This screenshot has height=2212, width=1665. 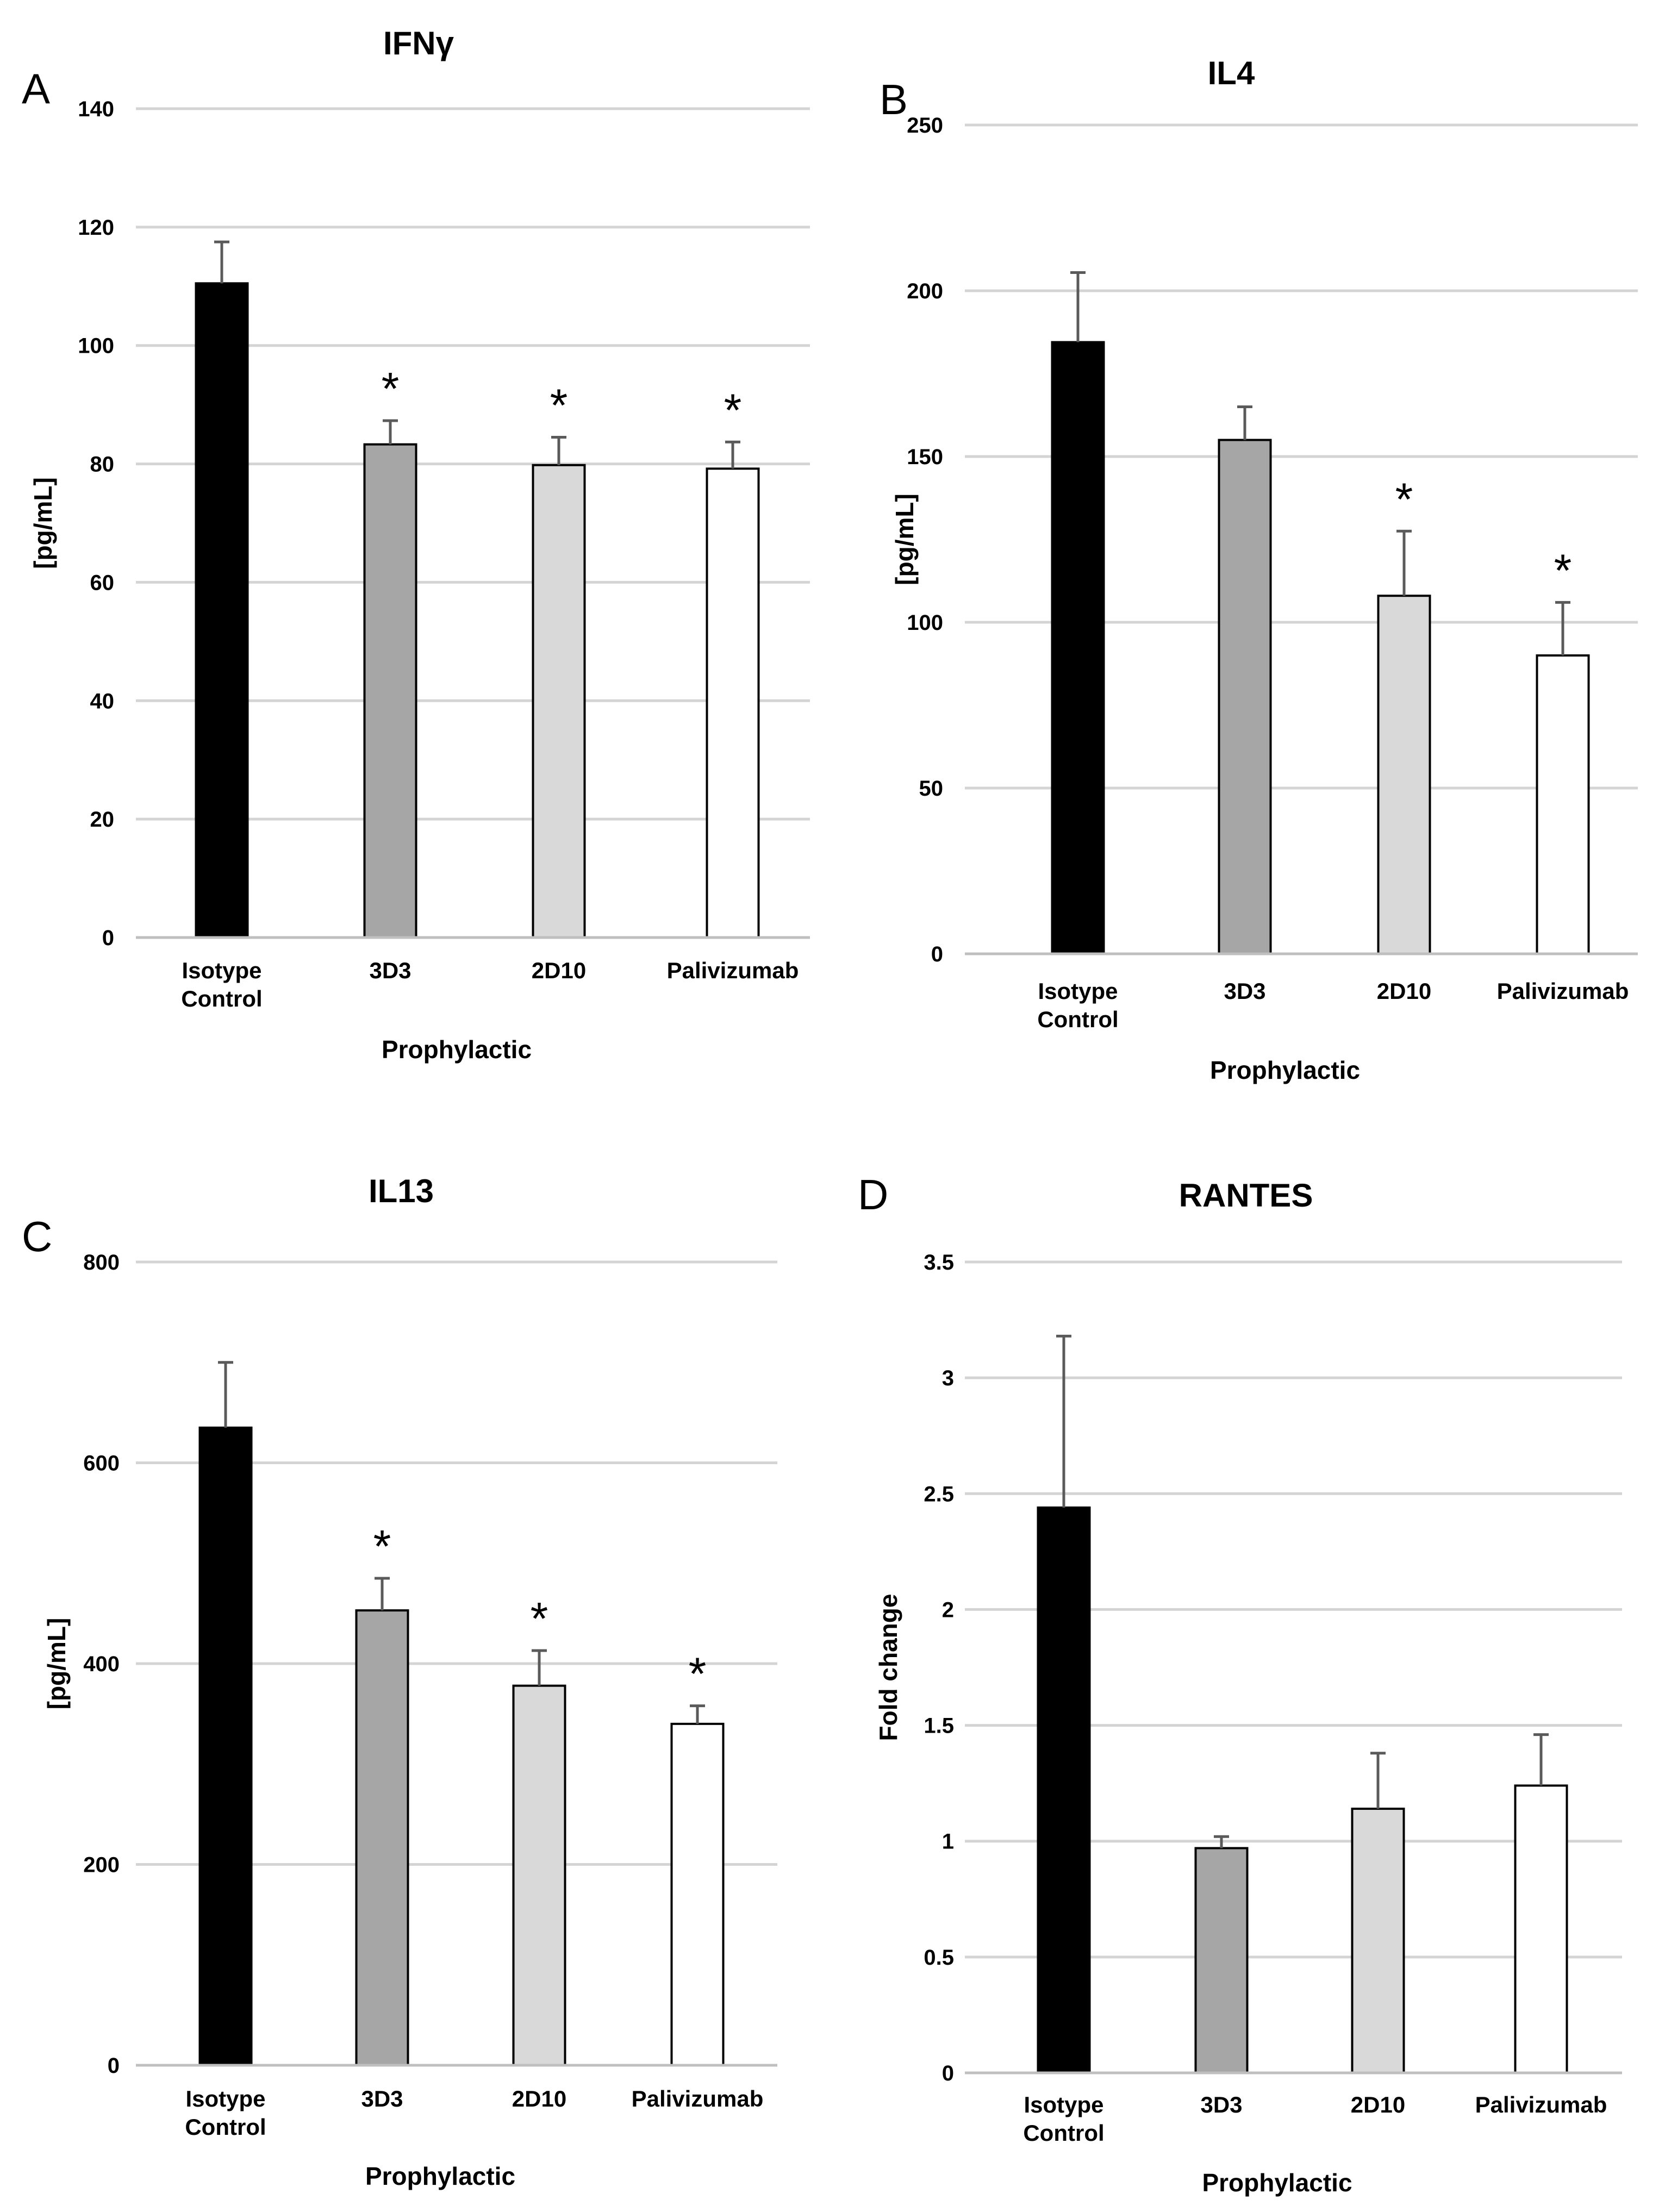 What do you see at coordinates (103, 701) in the screenshot?
I see `y-tick-label: 40` at bounding box center [103, 701].